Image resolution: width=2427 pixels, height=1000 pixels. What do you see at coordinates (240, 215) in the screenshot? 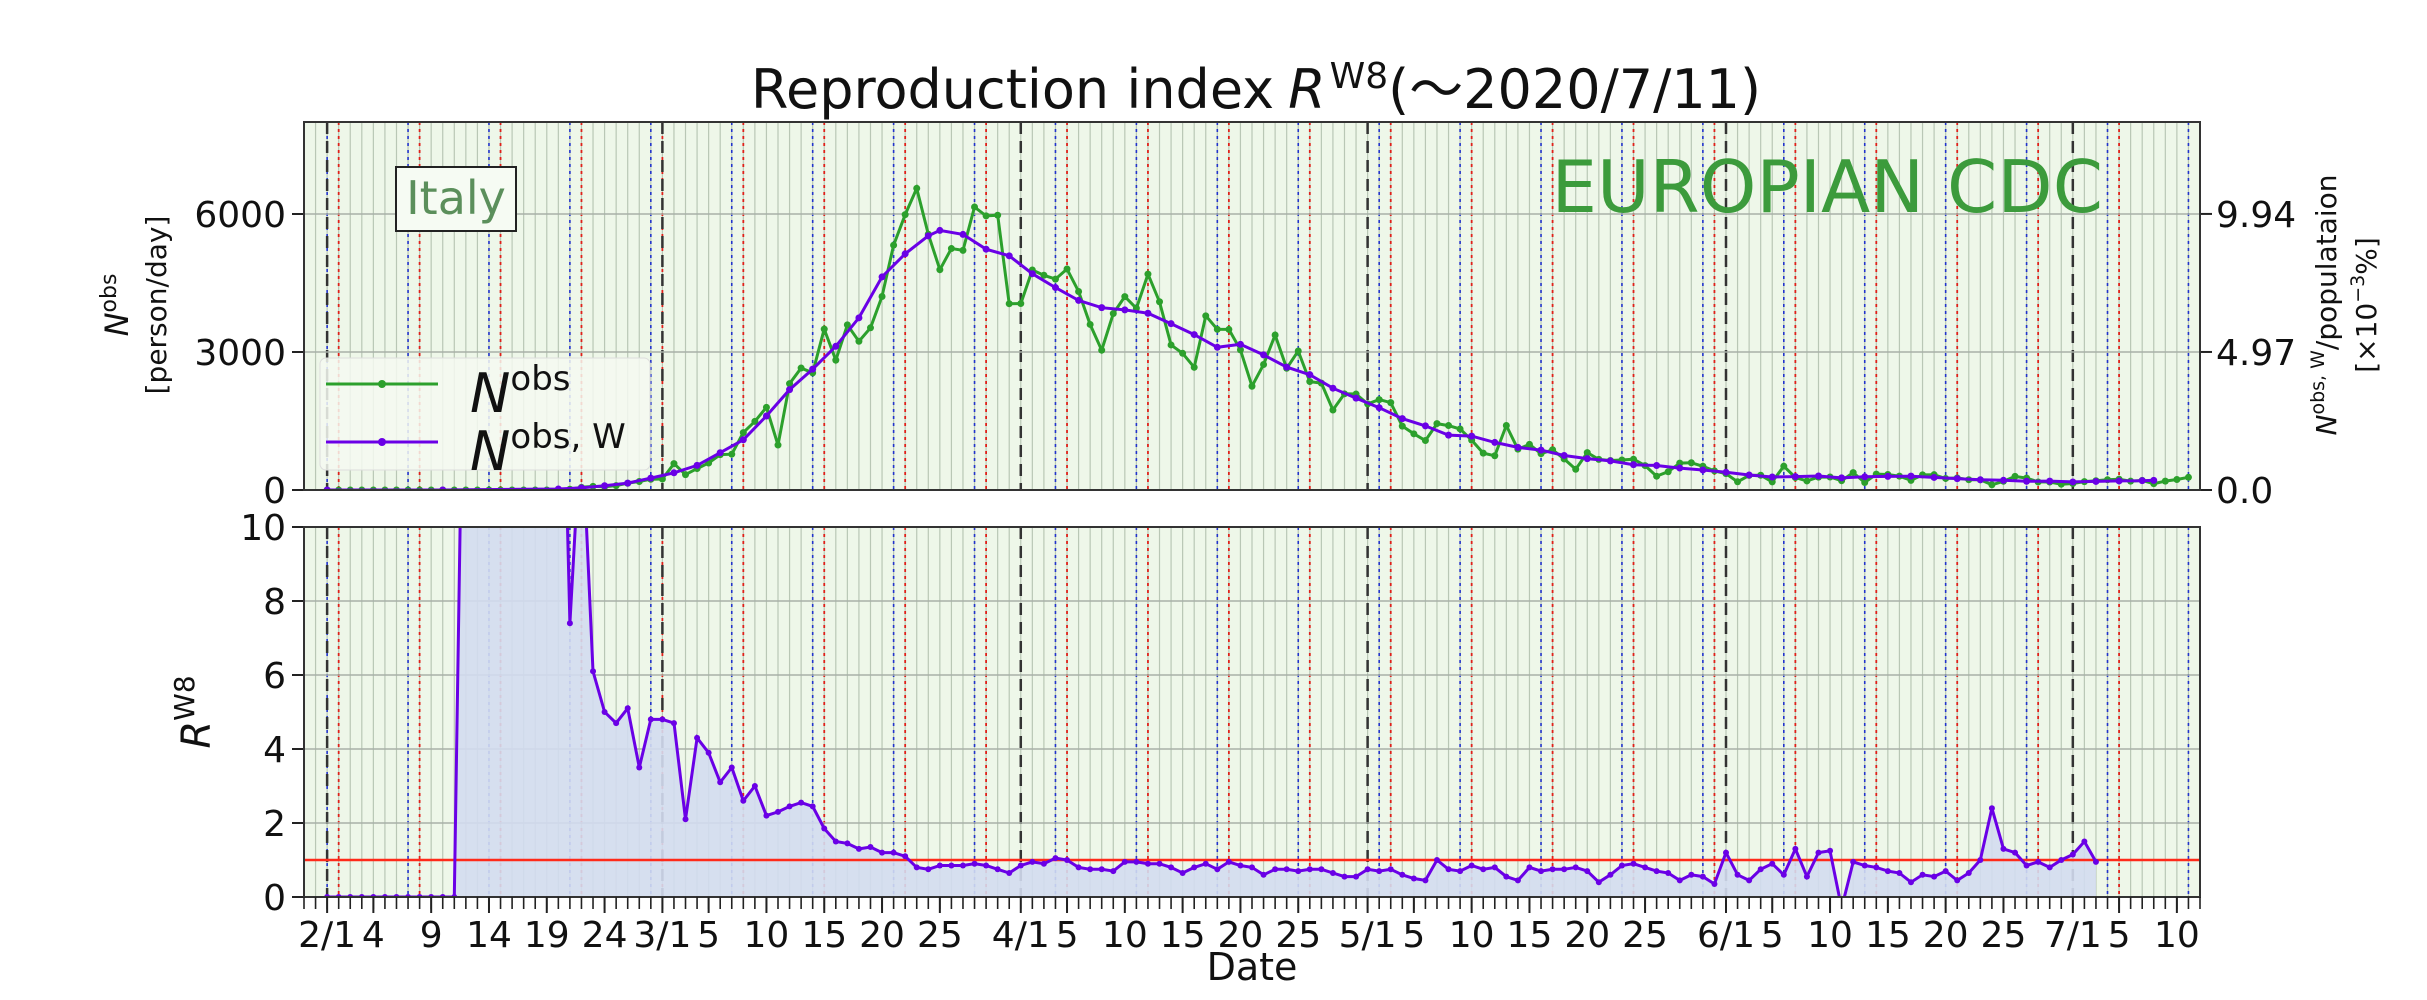
I see `y-tick-label: 6000` at bounding box center [240, 215].